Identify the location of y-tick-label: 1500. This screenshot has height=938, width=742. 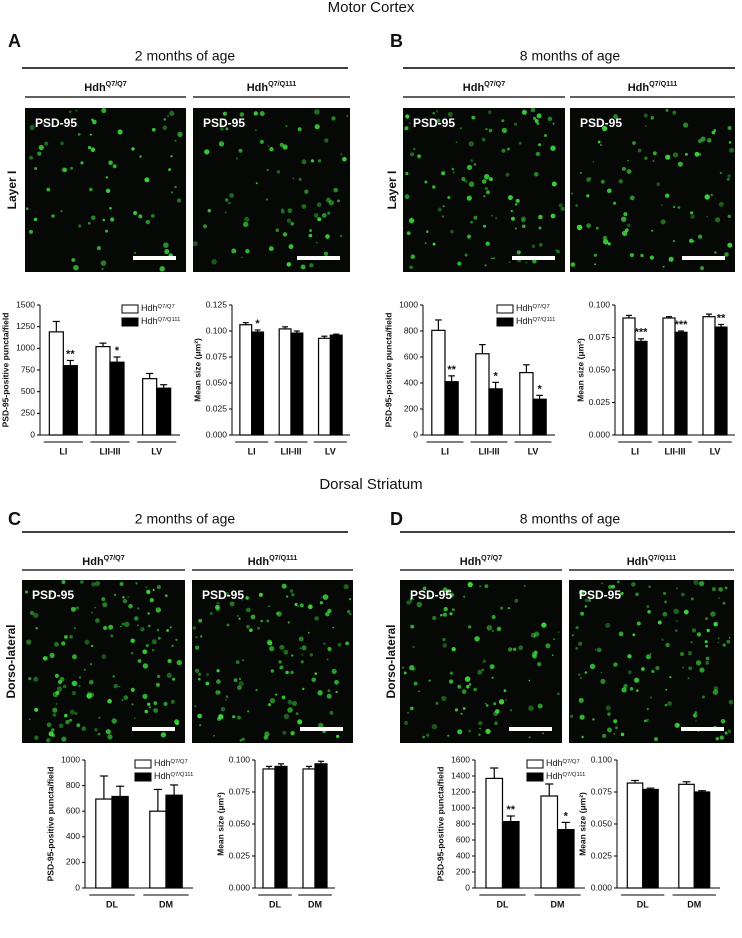
(25, 304).